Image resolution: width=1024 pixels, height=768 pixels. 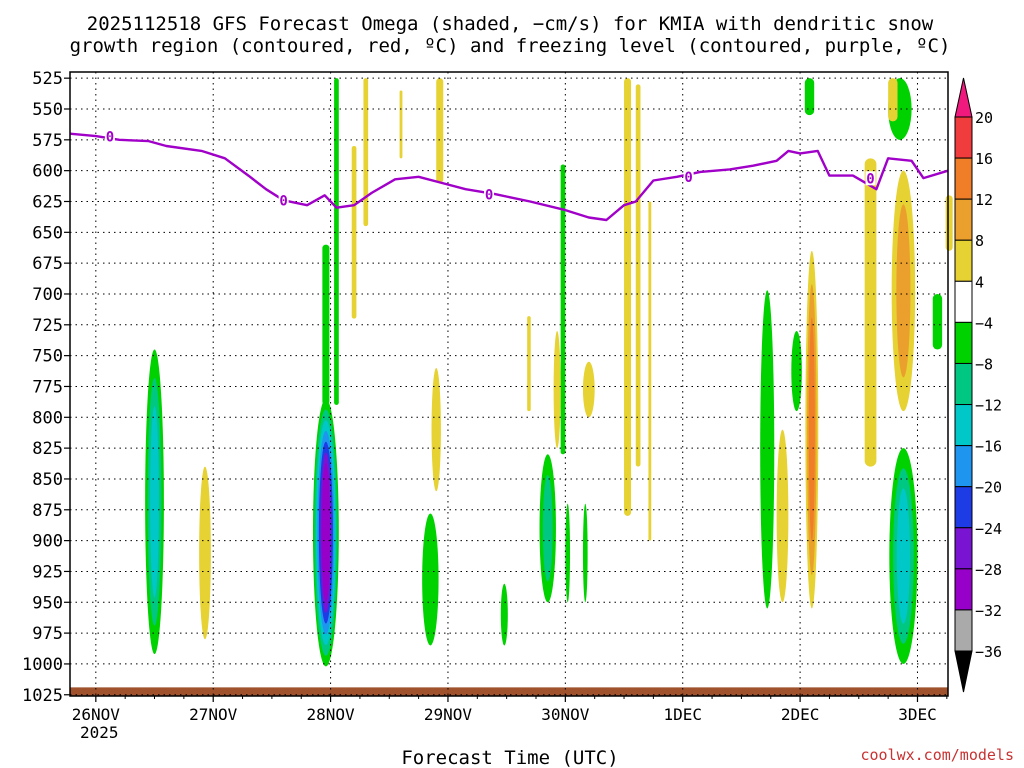 I want to click on x-tick-label-2DEC: 2DEC, so click(x=800, y=714).